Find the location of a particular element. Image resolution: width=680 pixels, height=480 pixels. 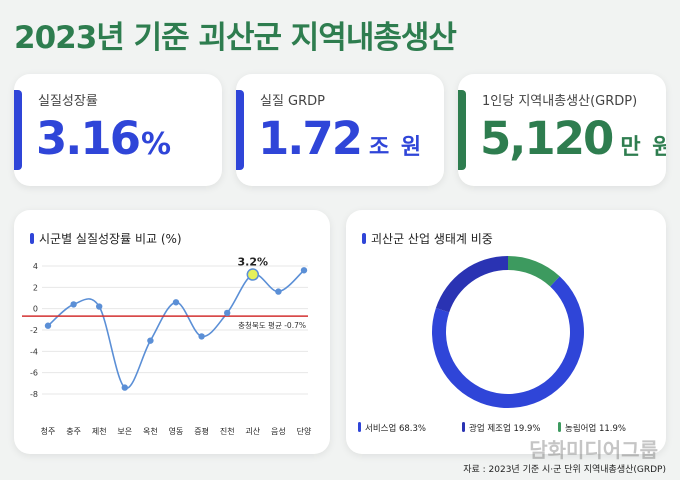

growth-rate-label: 실질성장률 is located at coordinates (68, 101).